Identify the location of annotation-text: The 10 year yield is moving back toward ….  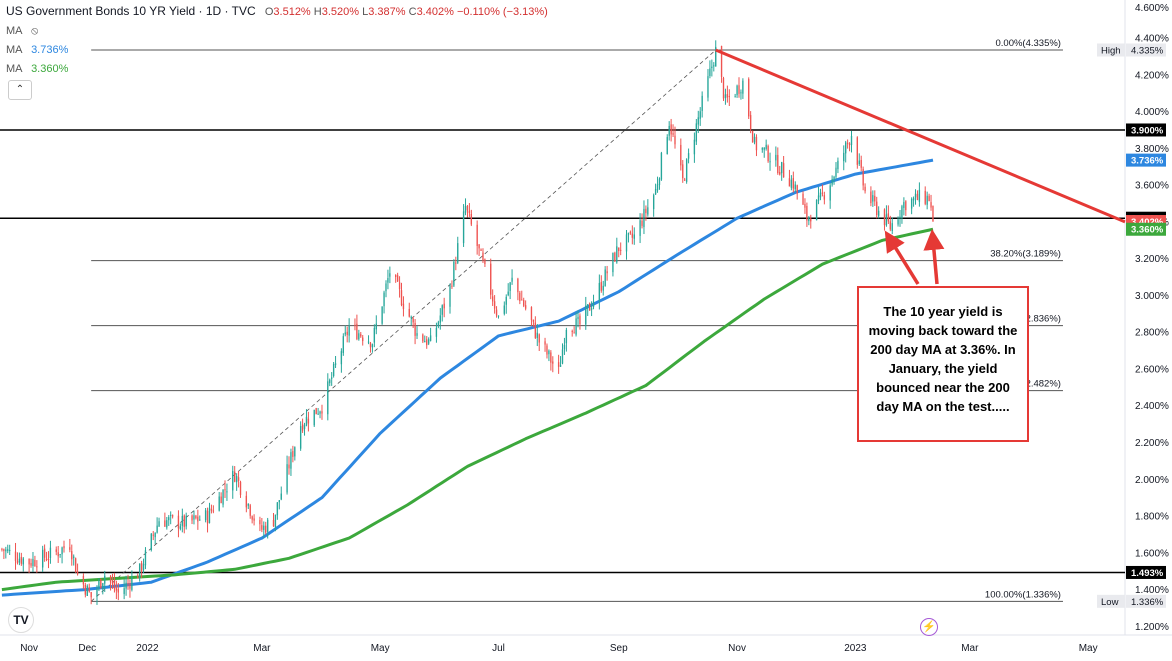
(943, 359).